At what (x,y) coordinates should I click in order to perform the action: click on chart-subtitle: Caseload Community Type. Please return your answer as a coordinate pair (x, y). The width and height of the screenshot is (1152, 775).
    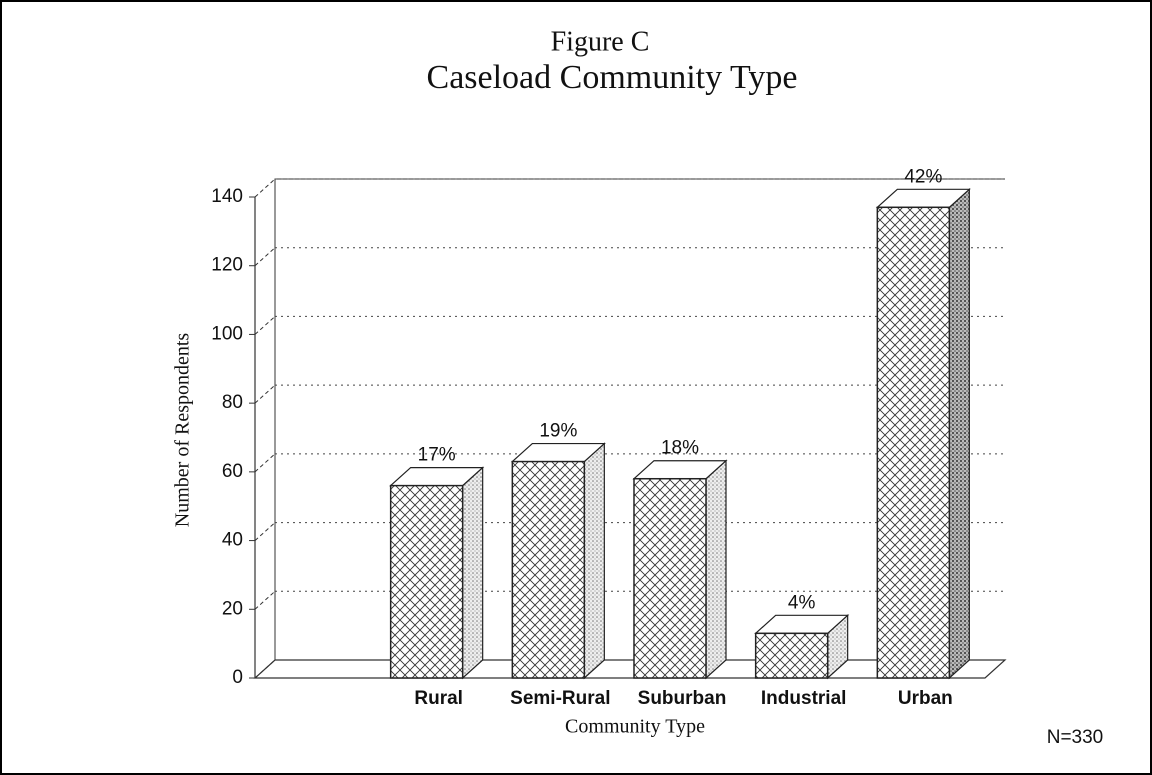
    Looking at the image, I should click on (612, 77).